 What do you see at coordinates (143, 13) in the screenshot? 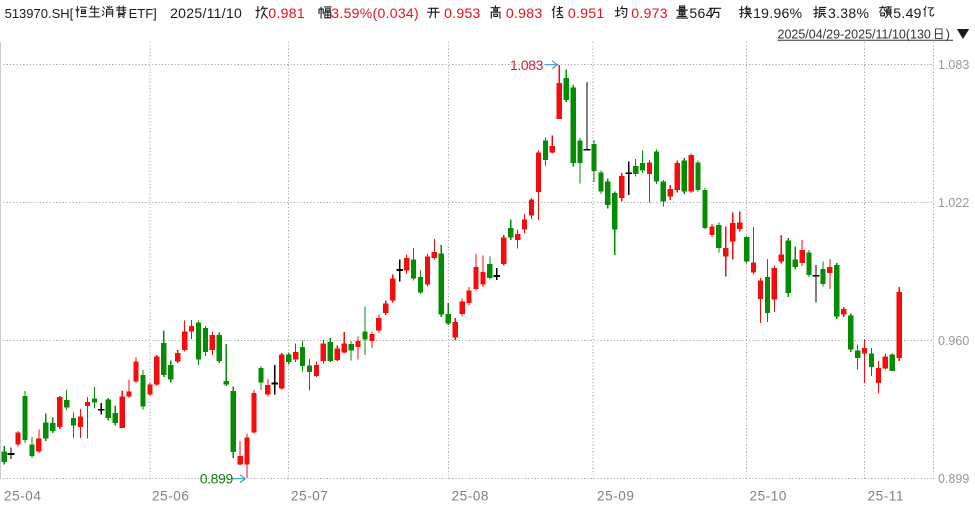
I see `svg-text: ETF]` at bounding box center [143, 13].